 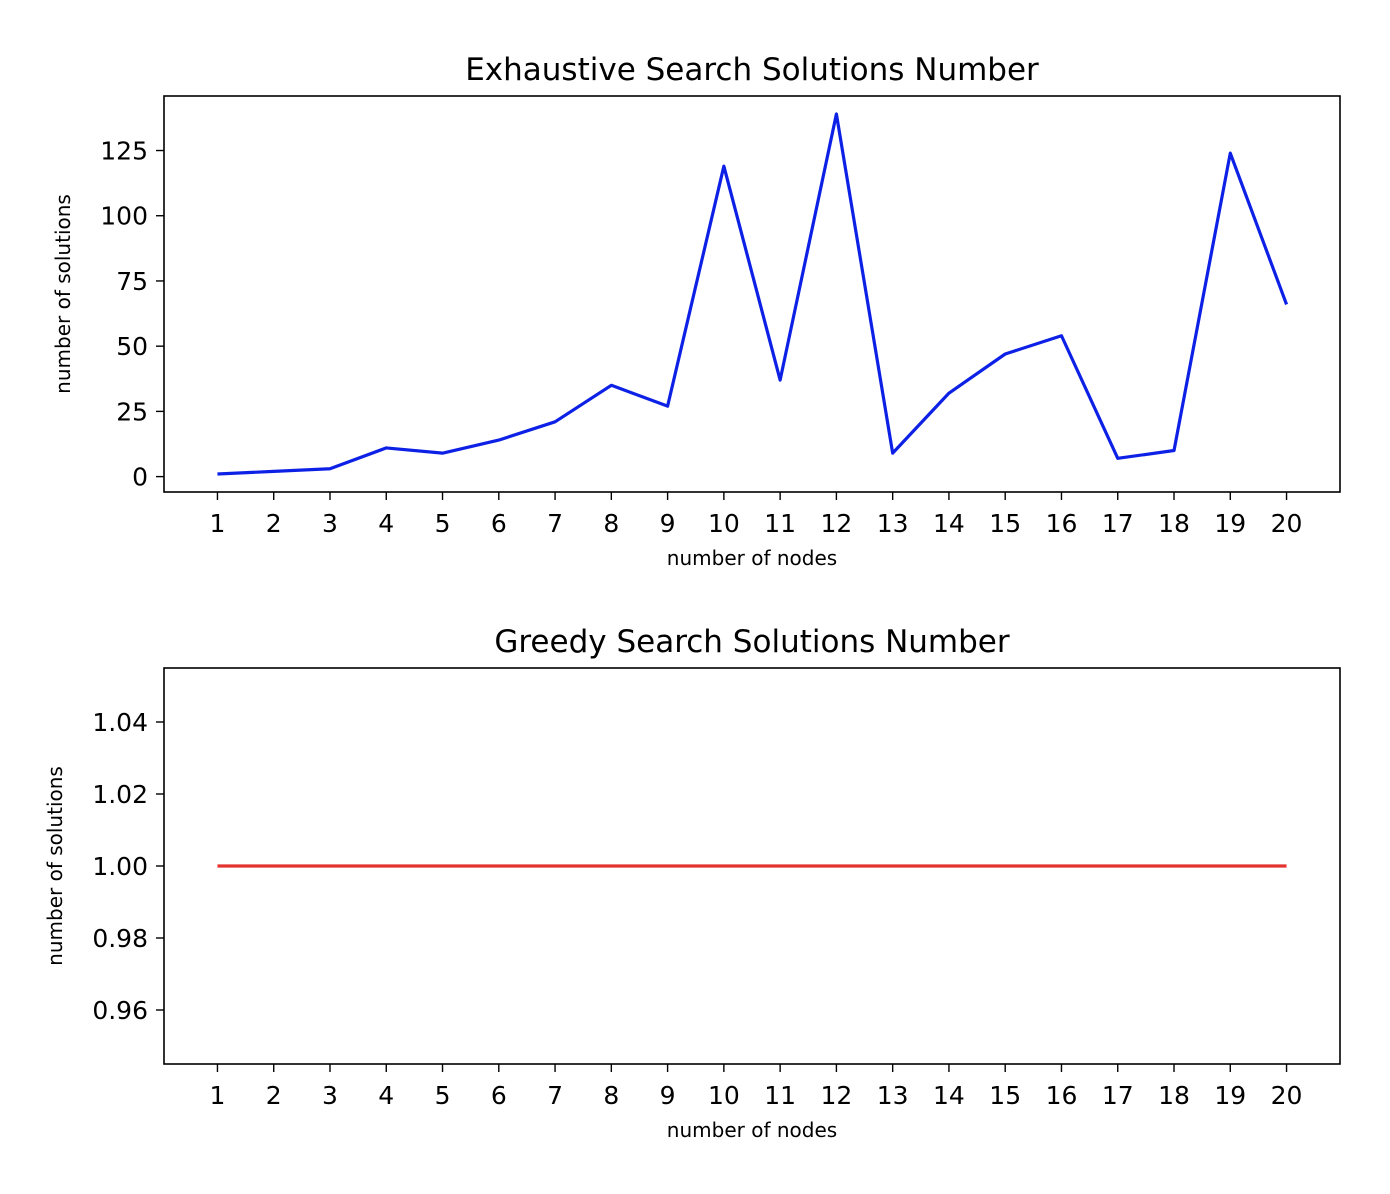 I want to click on y-tick-label: 25, so click(x=132, y=411).